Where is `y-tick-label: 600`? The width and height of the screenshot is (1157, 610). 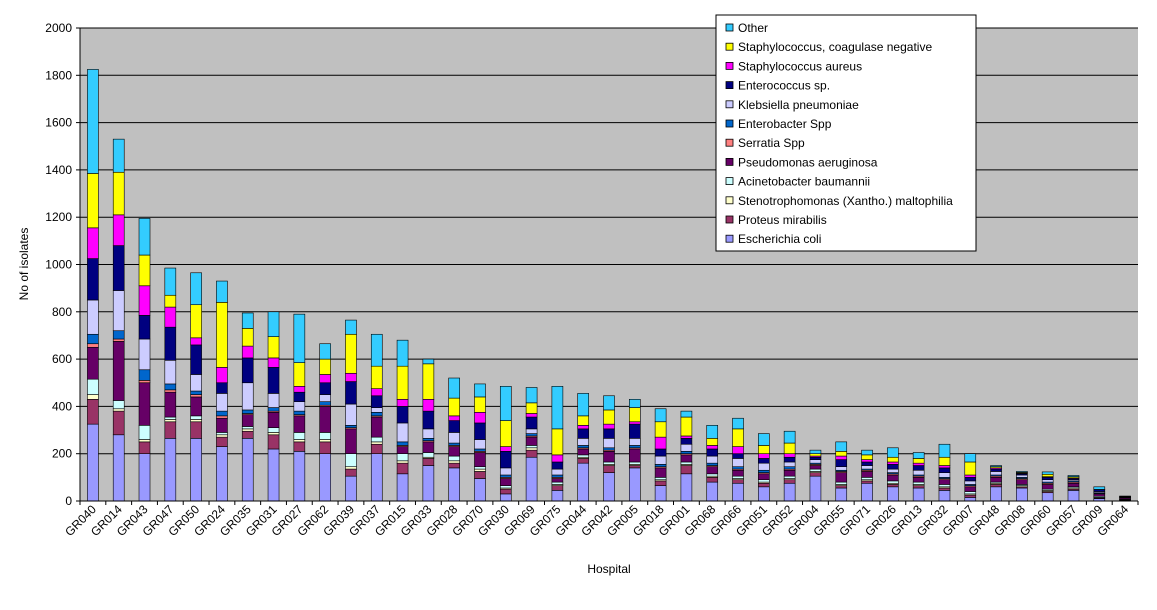 y-tick-label: 600 is located at coordinates (62, 359).